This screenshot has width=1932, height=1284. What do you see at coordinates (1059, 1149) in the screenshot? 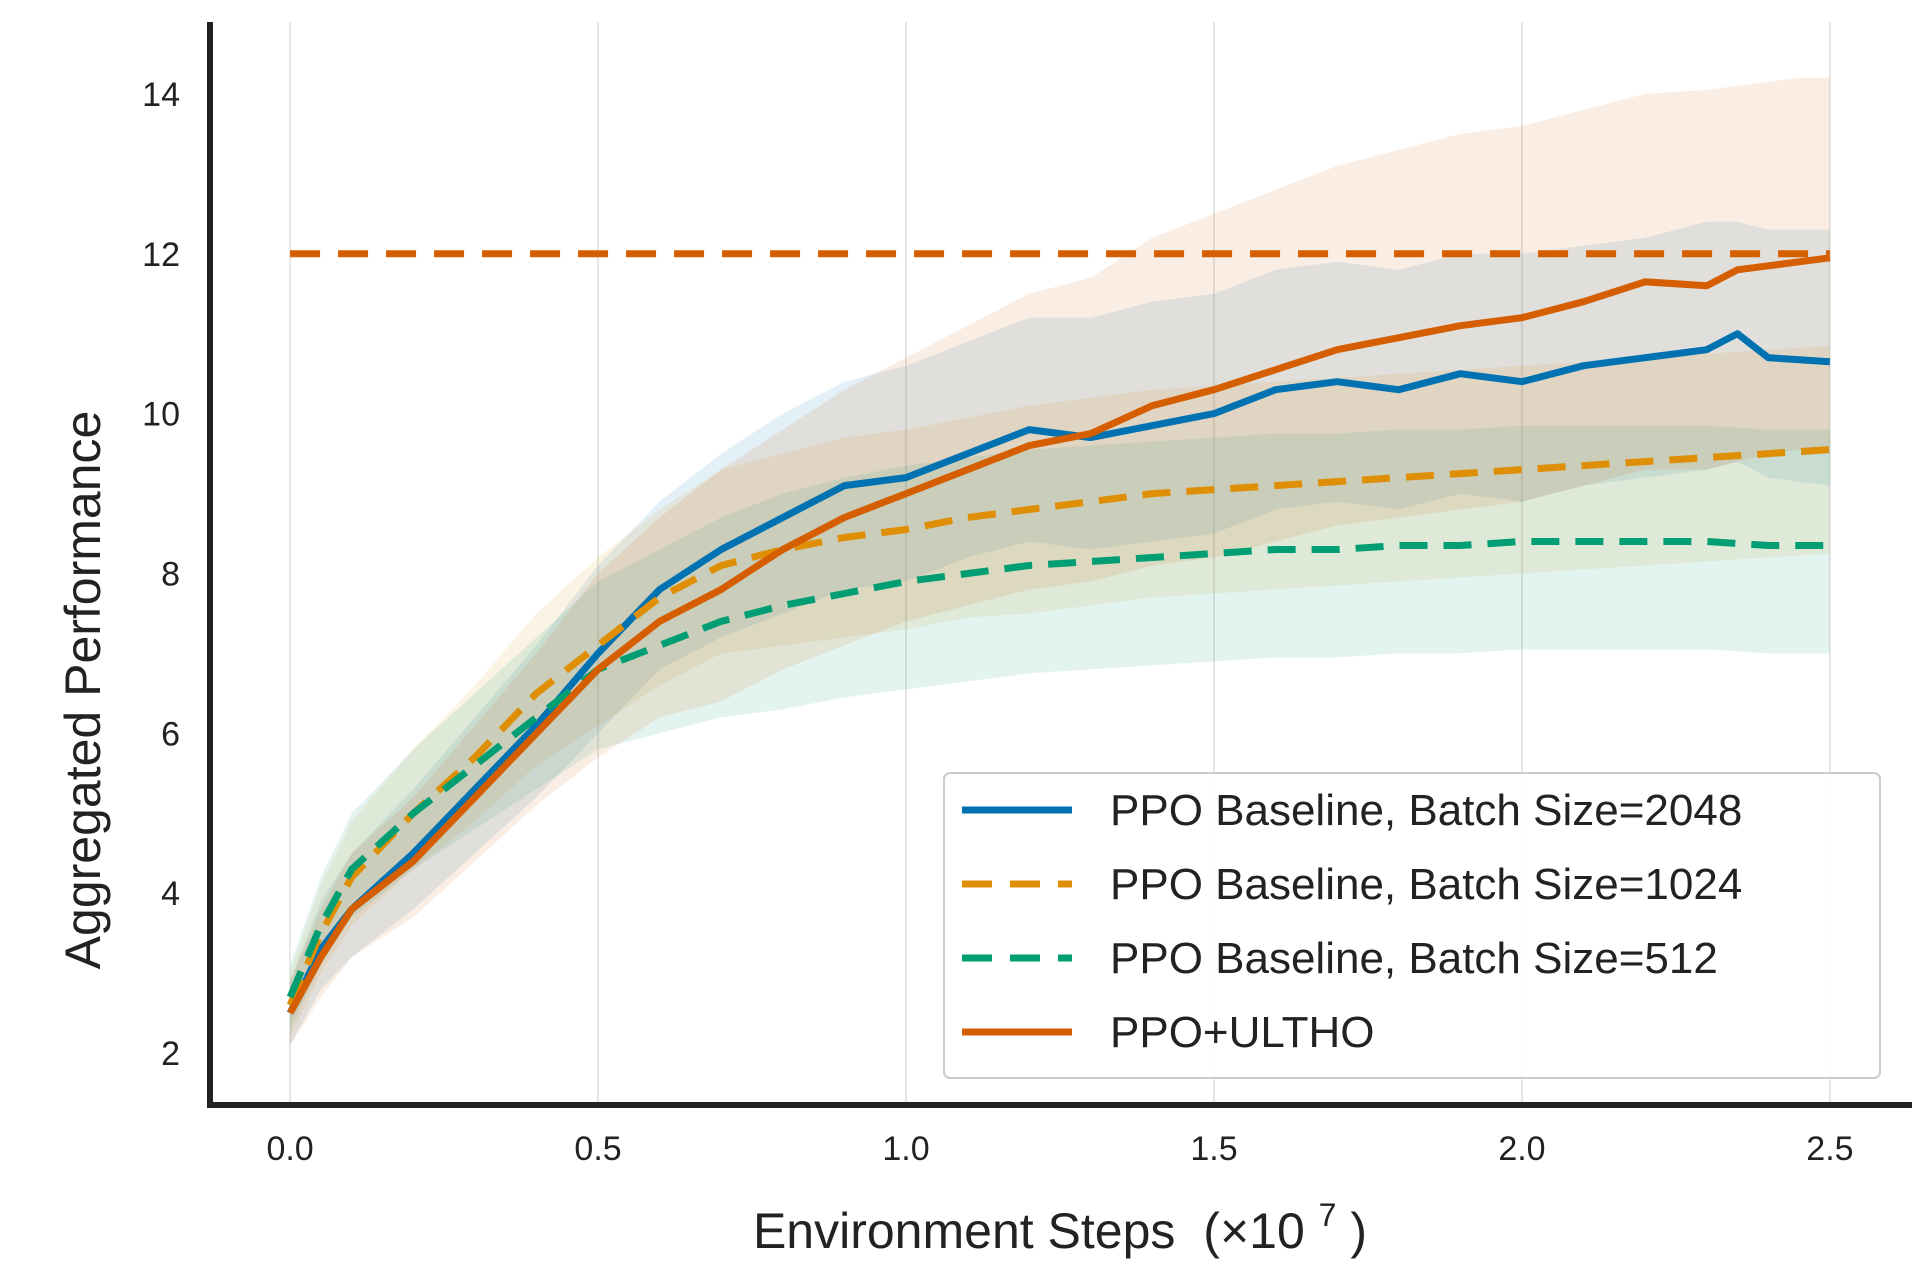
I see `x-tick-labels: 0.0 0.5 1.0 1.5 2.0 2.5` at bounding box center [1059, 1149].